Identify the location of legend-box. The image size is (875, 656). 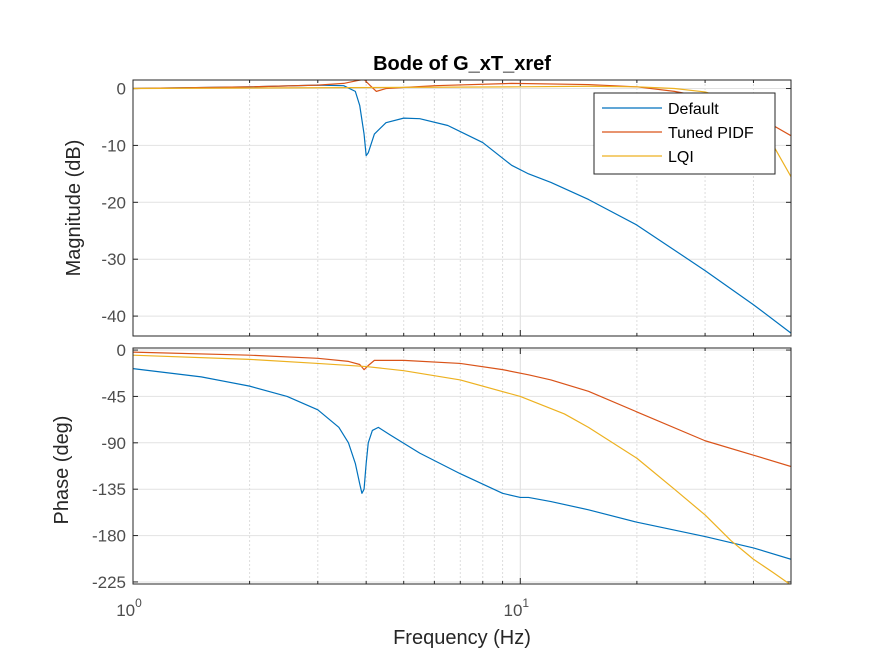
(684, 133).